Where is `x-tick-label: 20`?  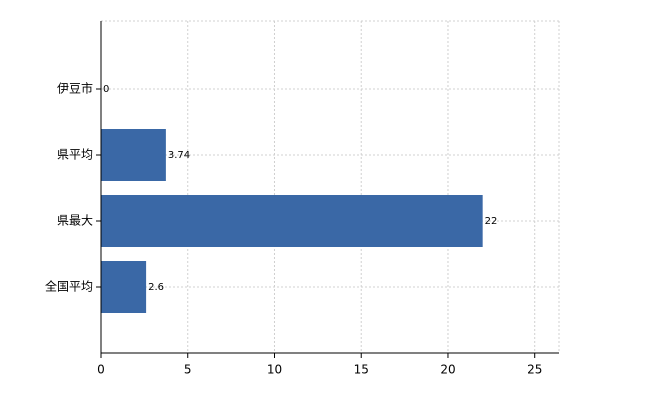 x-tick-label: 20 is located at coordinates (447, 370).